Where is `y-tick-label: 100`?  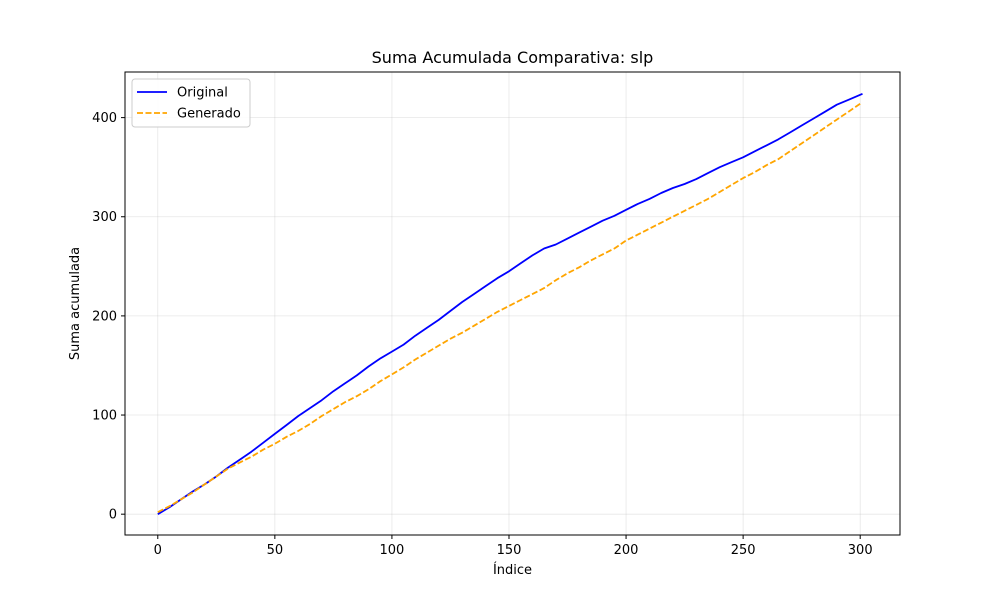 y-tick-label: 100 is located at coordinates (104, 416).